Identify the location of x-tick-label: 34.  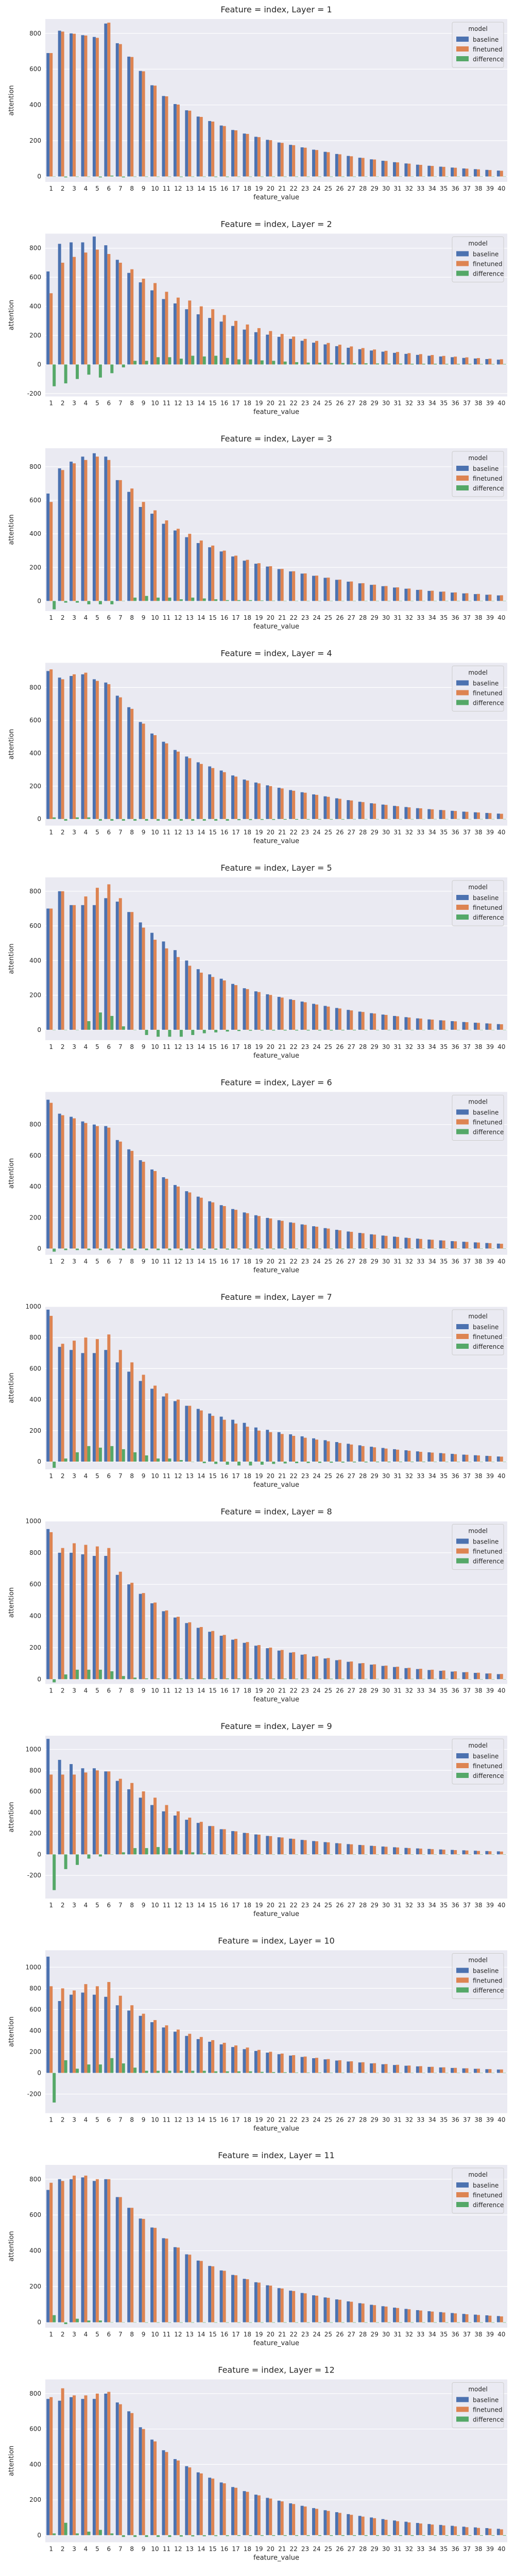
(432, 1690).